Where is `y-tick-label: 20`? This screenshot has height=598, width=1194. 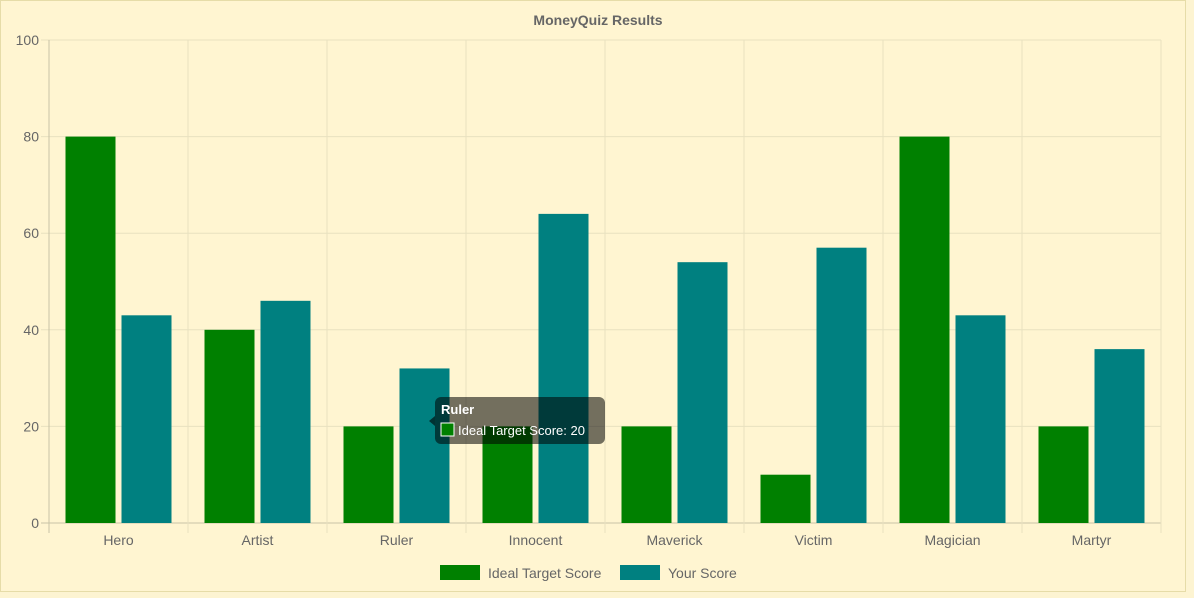 y-tick-label: 20 is located at coordinates (31, 426).